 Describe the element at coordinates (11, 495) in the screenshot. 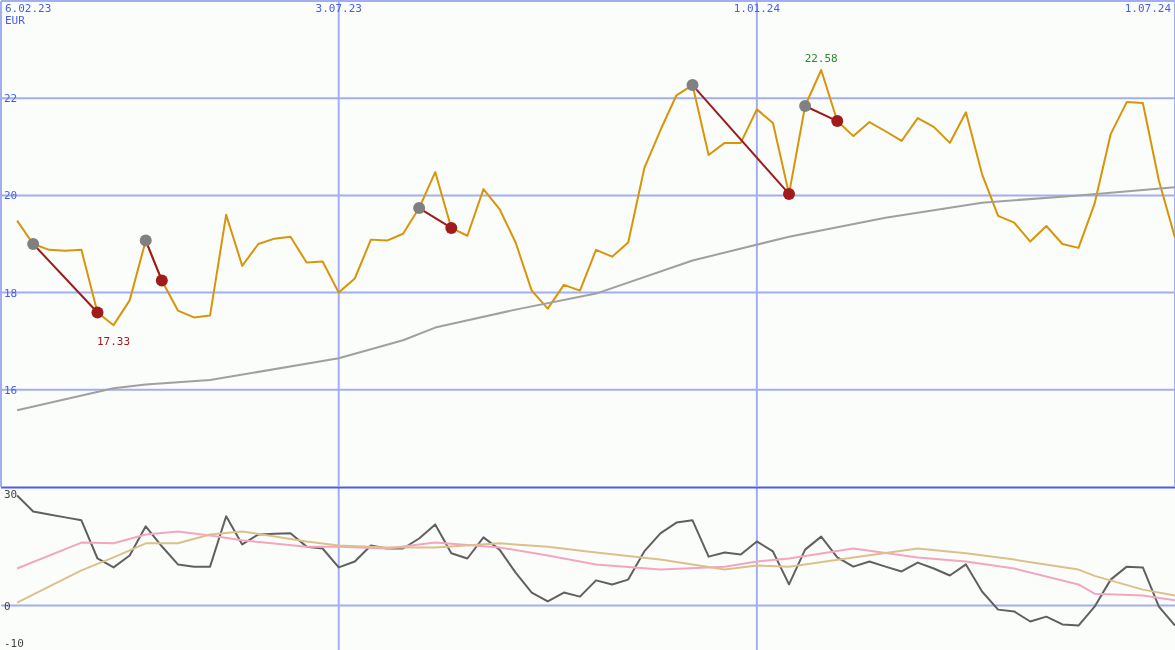

I see `y-tick-label: 30` at that location.